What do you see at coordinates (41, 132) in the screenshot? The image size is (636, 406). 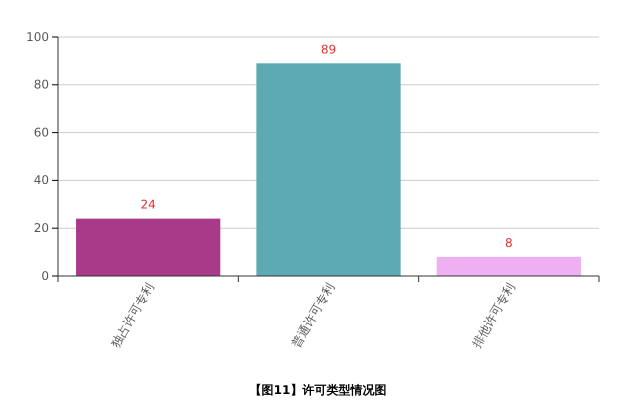 I see `y-tick-label: 60` at bounding box center [41, 132].